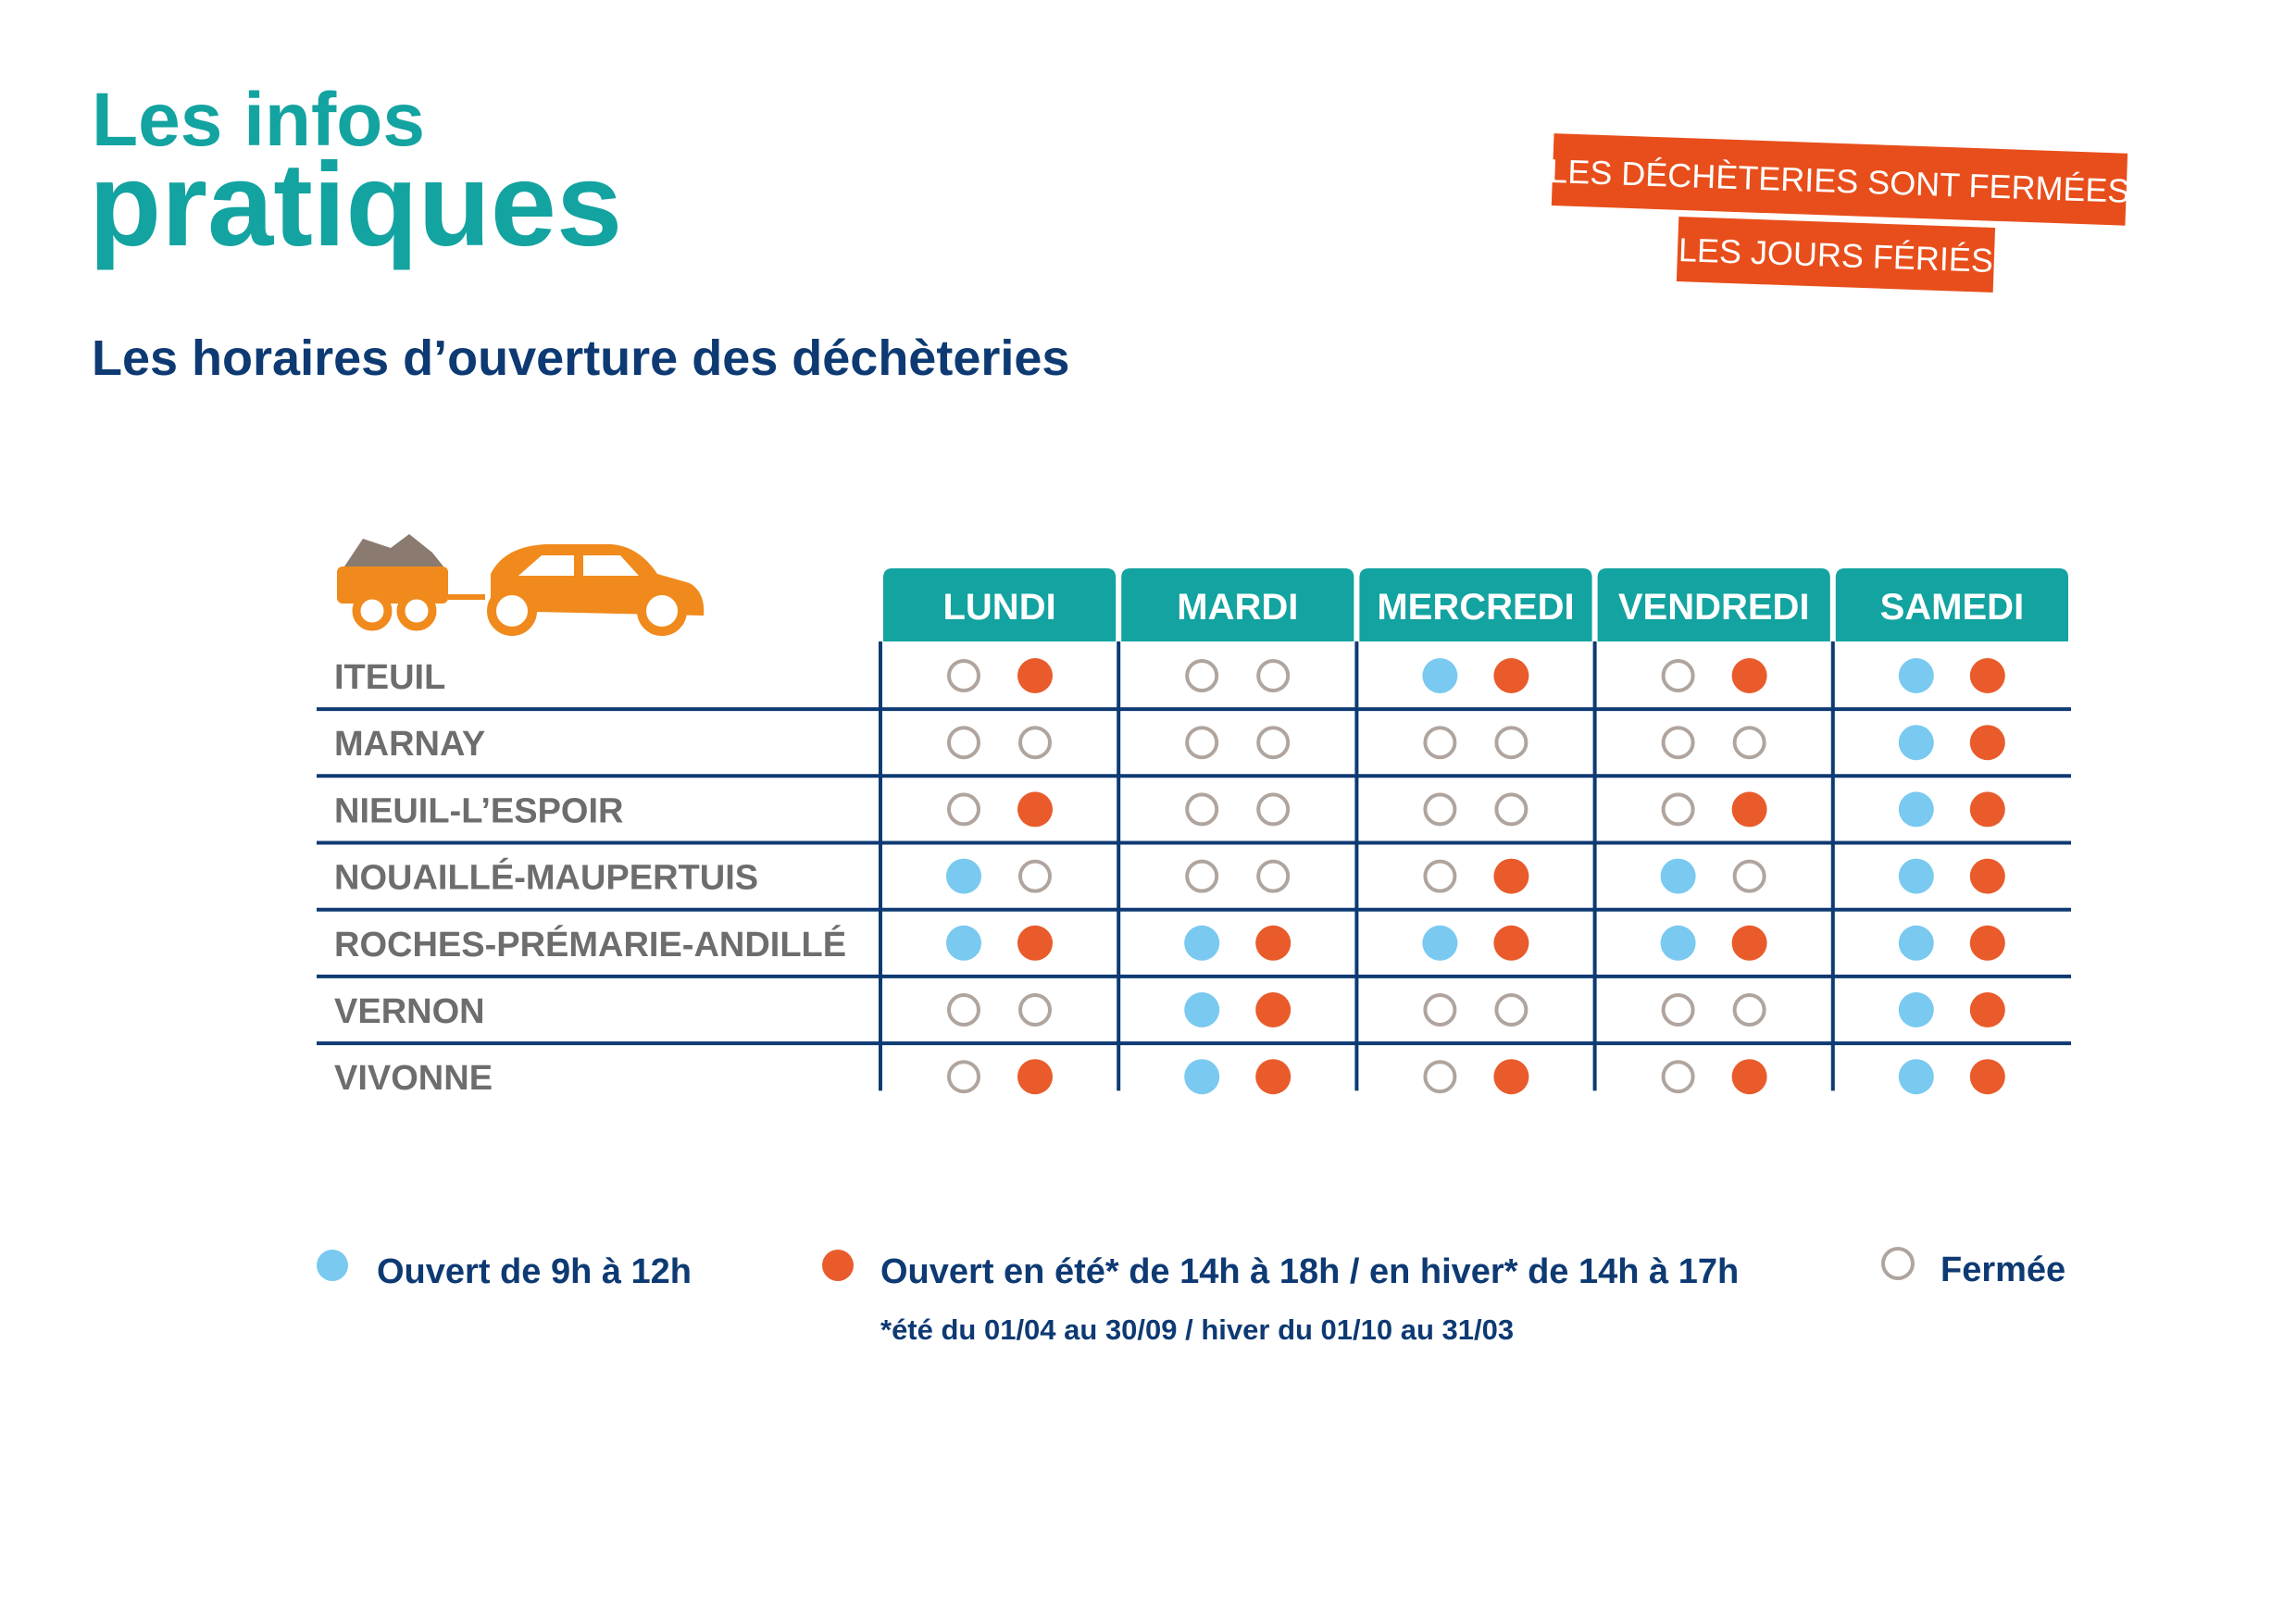 Image resolution: width=2296 pixels, height=1618 pixels. What do you see at coordinates (1952, 607) in the screenshot?
I see `day-header: SAMEDI` at bounding box center [1952, 607].